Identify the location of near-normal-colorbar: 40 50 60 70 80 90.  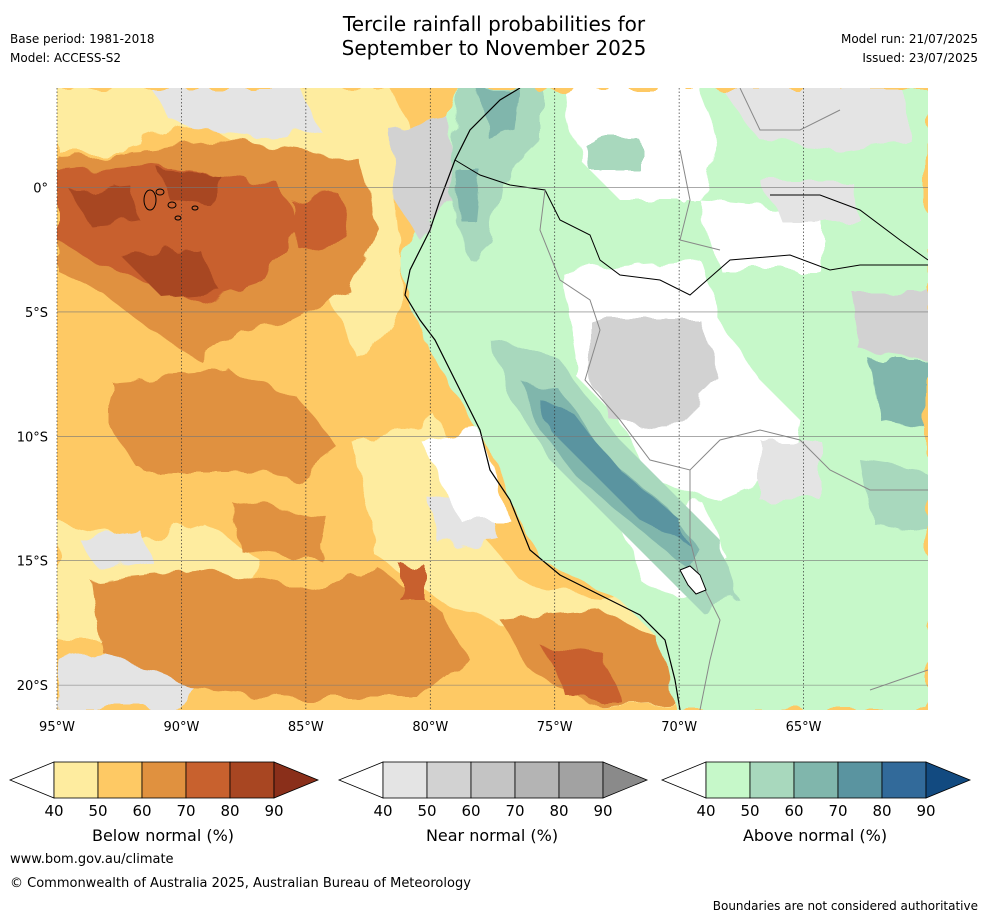
(493, 790).